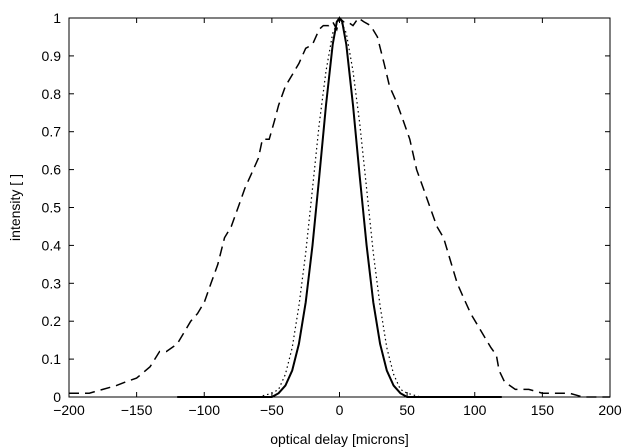 The width and height of the screenshot is (626, 448). What do you see at coordinates (407, 410) in the screenshot?
I see `x-tick-label: 50` at bounding box center [407, 410].